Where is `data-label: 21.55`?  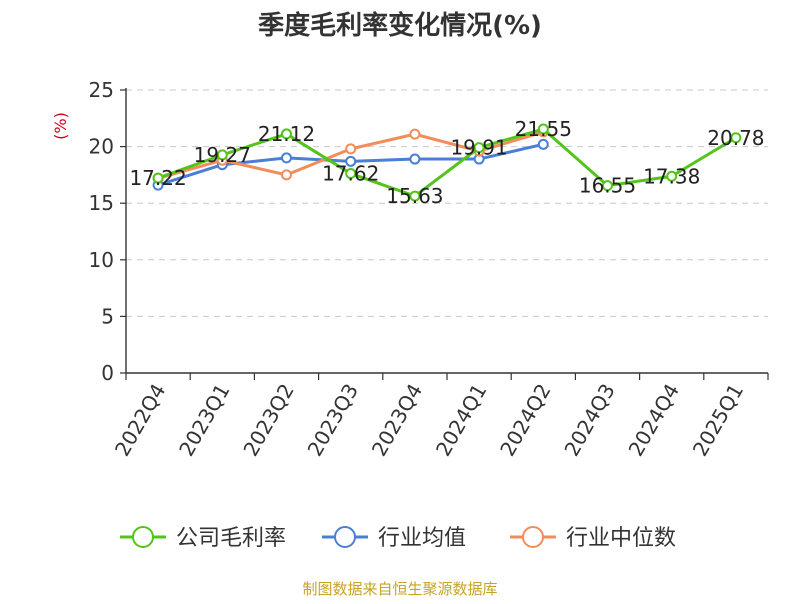
data-label: 21.55 is located at coordinates (543, 129).